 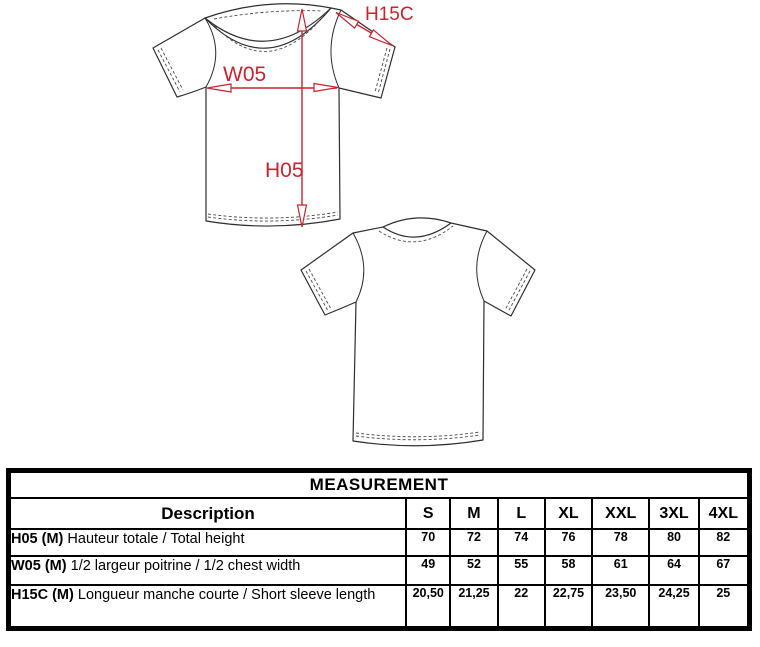 I want to click on value-cell: 67, so click(x=723, y=570).